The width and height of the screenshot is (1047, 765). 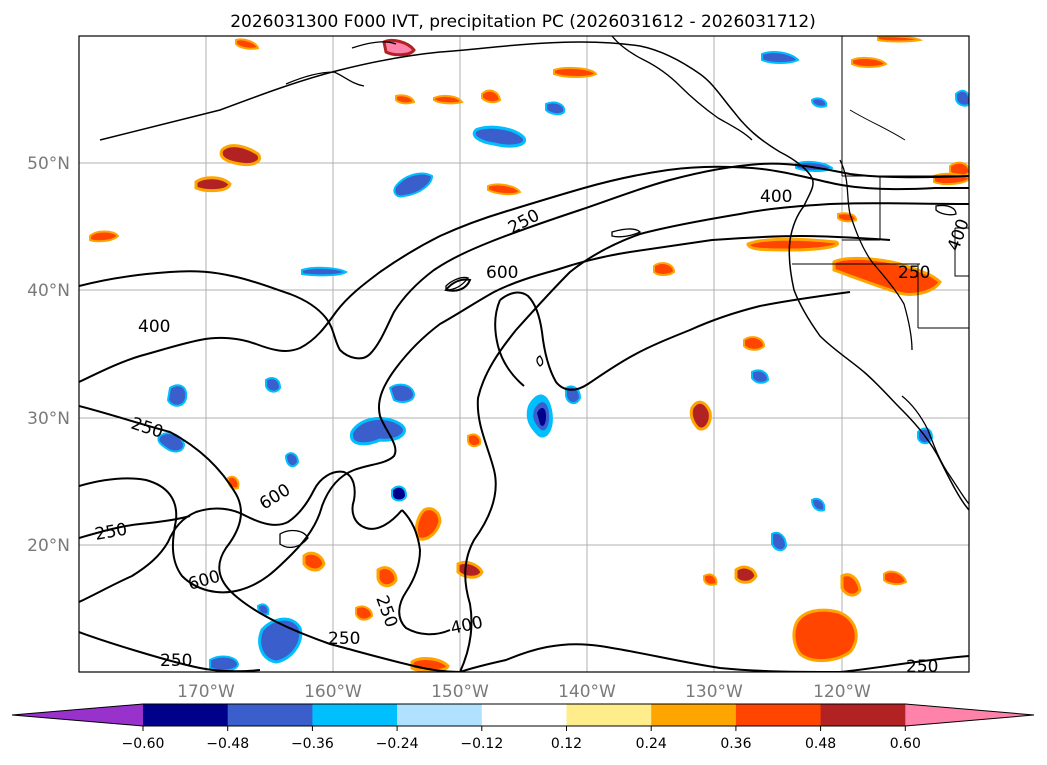 What do you see at coordinates (77, 715) in the screenshot?
I see `colorbar-extend-min` at bounding box center [77, 715].